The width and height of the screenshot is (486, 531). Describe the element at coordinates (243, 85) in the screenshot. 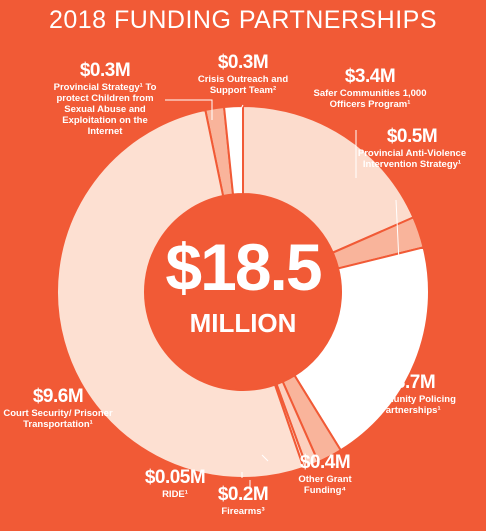

I see `category-label: Crisis Outreach and Support Team²` at that location.